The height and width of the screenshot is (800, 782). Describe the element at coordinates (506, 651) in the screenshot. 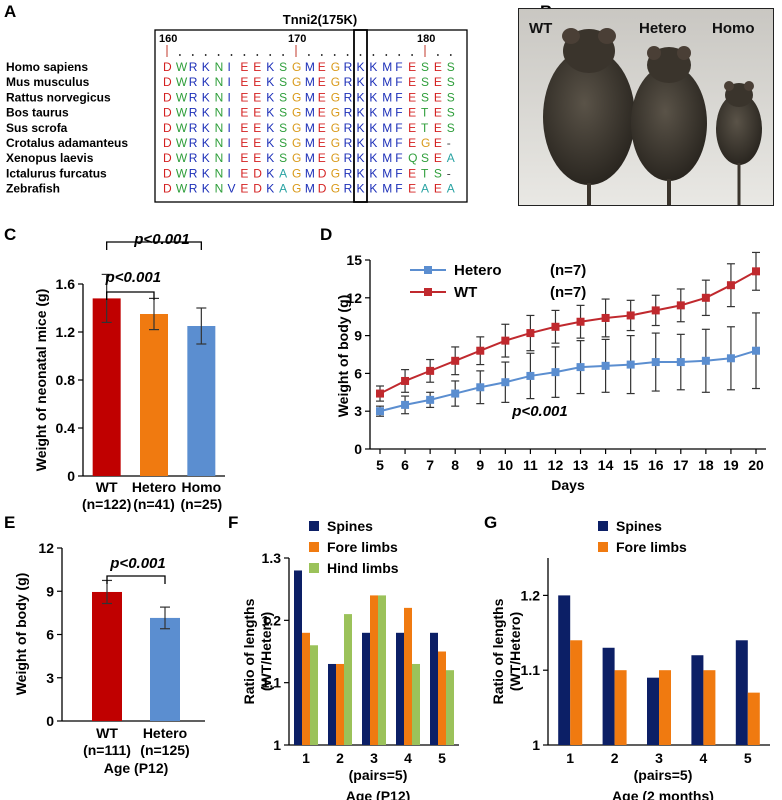

I see `y-axis-label: Ratio of lengths(WT/Hetero)` at that location.